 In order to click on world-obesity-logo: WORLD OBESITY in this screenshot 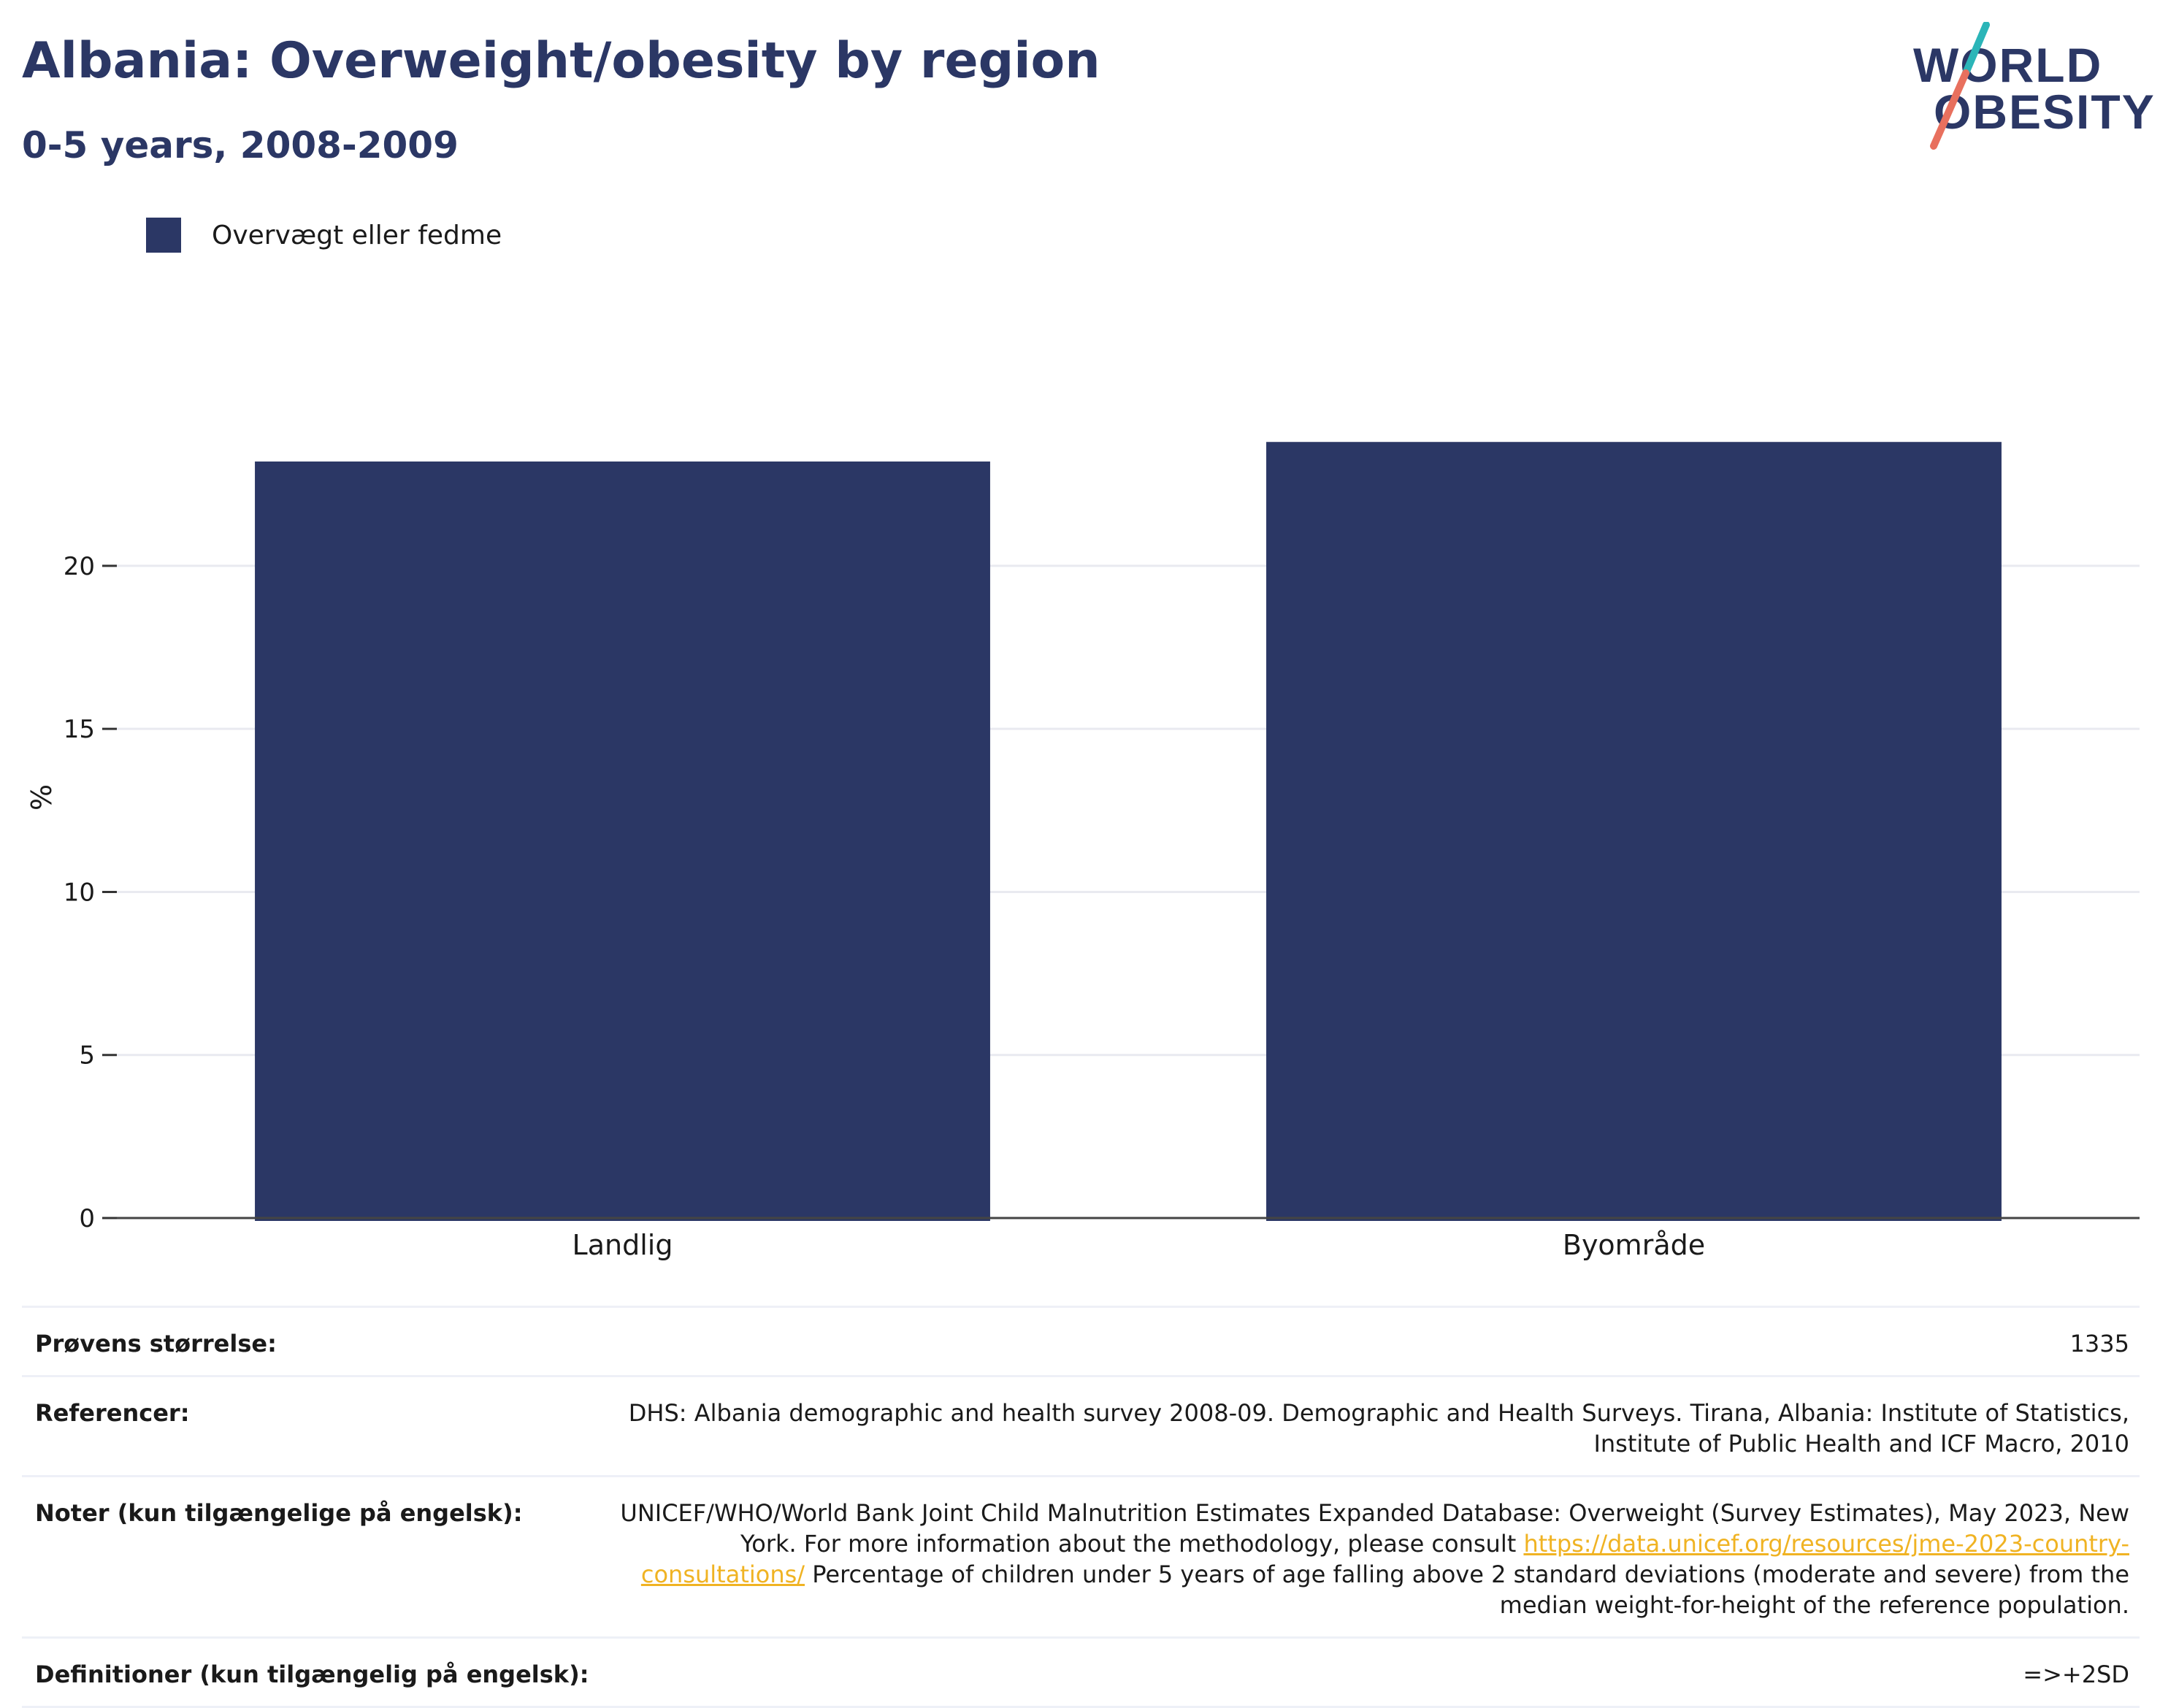, I will do `click(2026, 87)`.